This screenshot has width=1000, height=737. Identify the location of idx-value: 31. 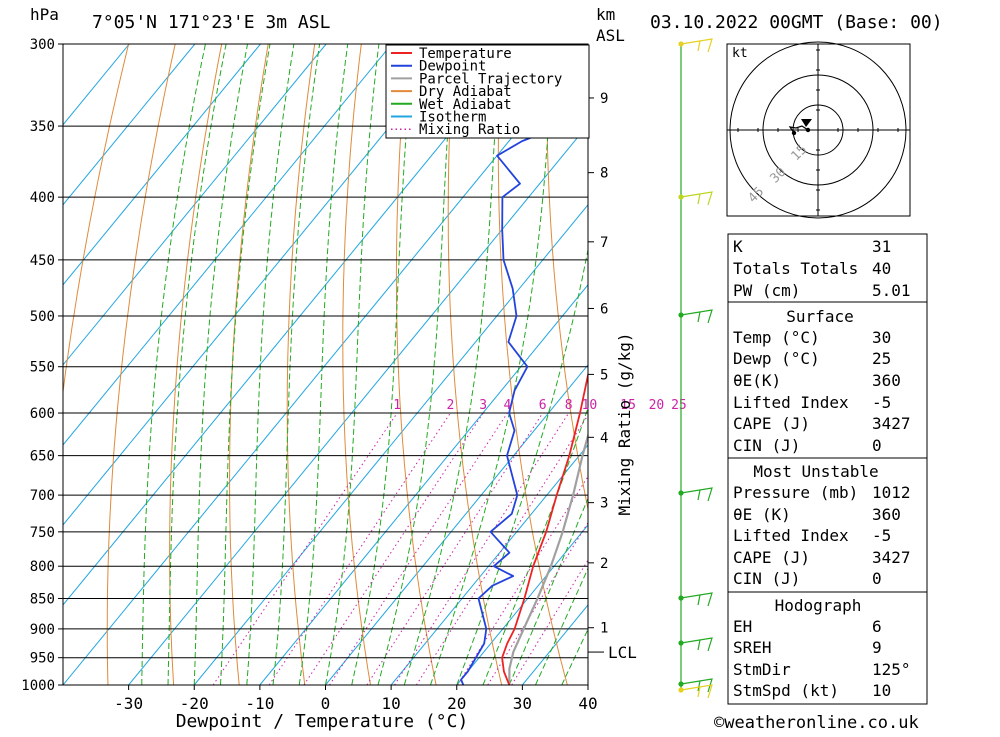
(881, 246).